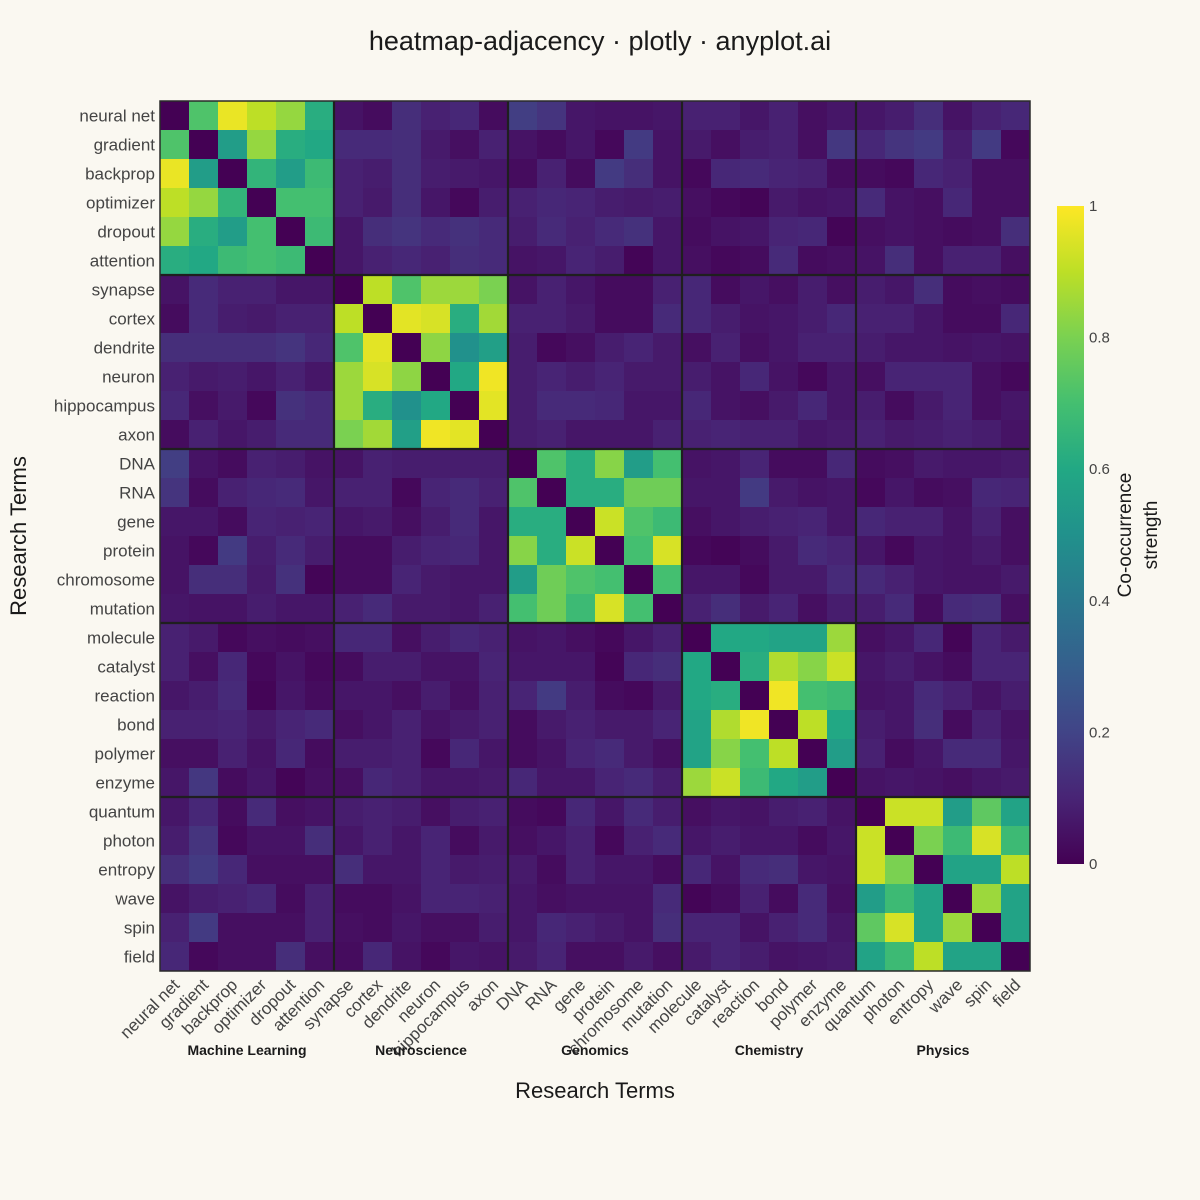 The image size is (1200, 1200). What do you see at coordinates (137, 464) in the screenshot?
I see `y-tick-label: DNA` at bounding box center [137, 464].